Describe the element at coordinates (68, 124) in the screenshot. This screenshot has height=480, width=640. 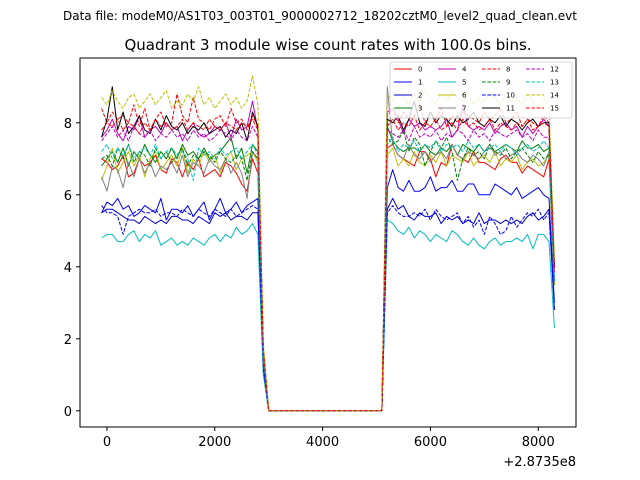
I see `y-tick-label: 8` at that location.